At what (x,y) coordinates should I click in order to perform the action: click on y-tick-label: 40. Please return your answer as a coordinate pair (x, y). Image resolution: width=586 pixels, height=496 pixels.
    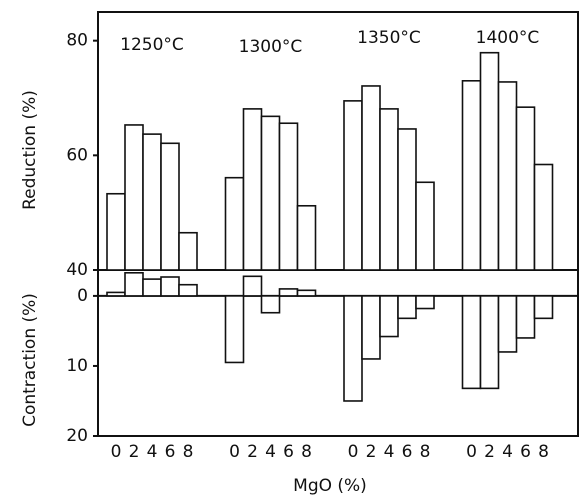
    Looking at the image, I should click on (77, 270).